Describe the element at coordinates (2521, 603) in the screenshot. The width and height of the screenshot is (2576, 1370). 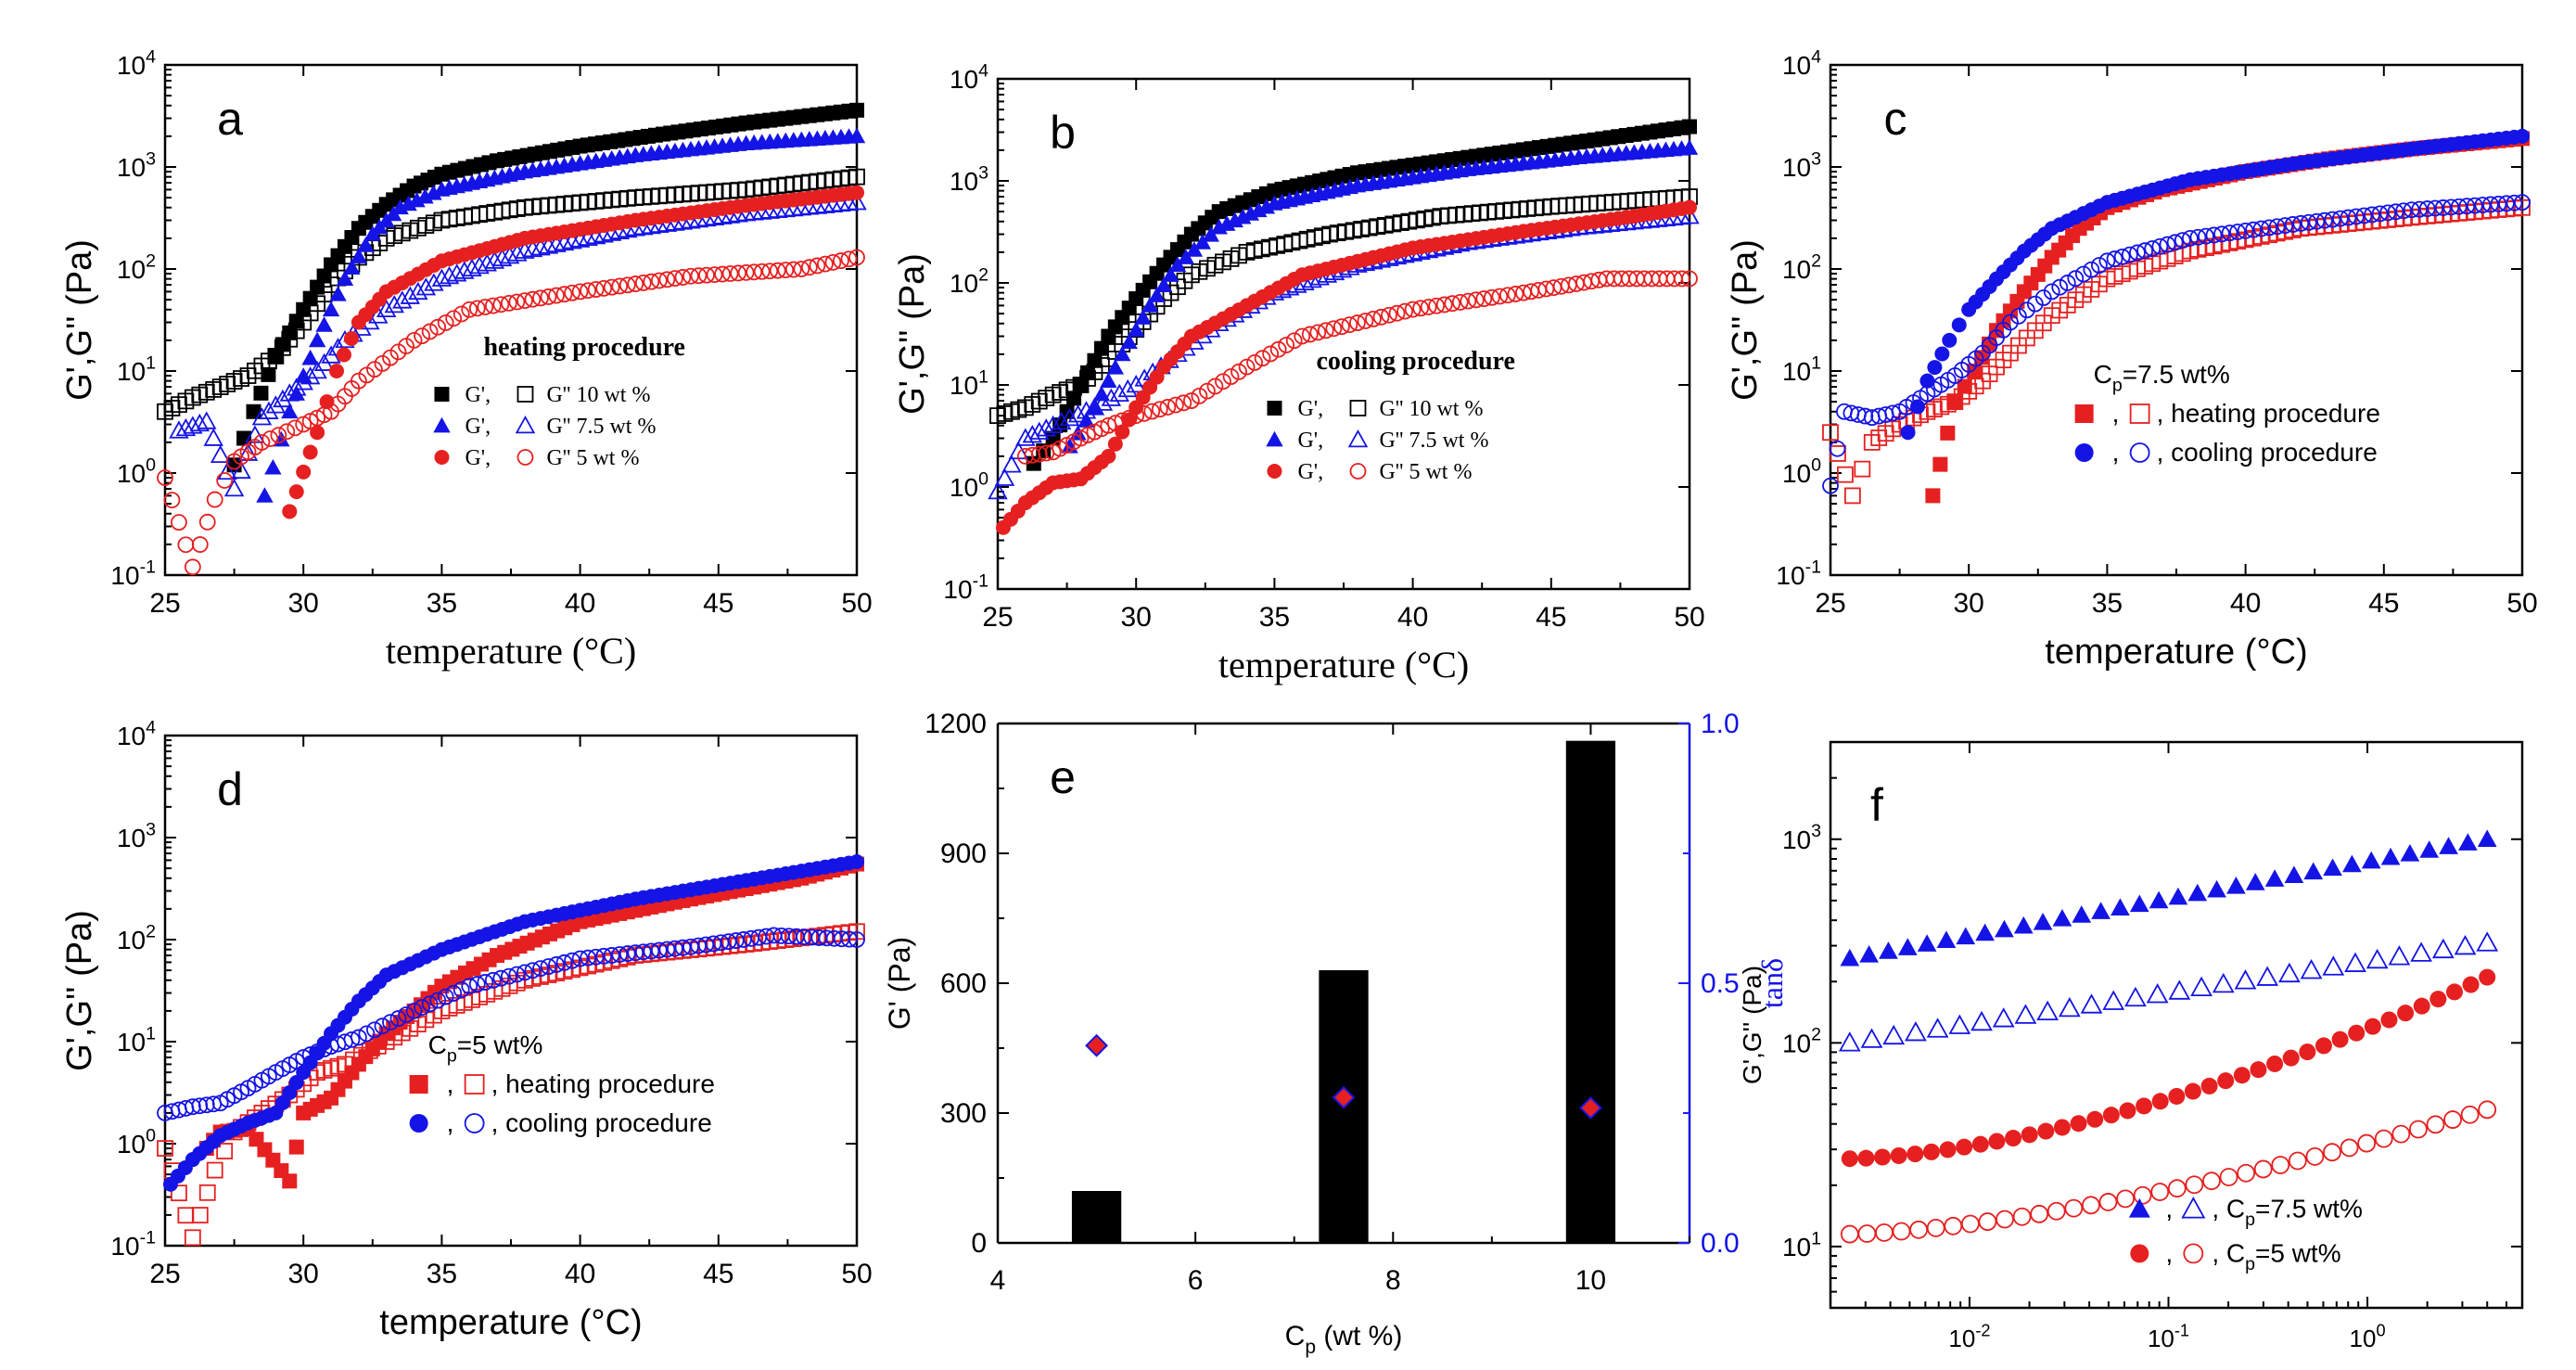
I see `x-tick-label: 50` at that location.